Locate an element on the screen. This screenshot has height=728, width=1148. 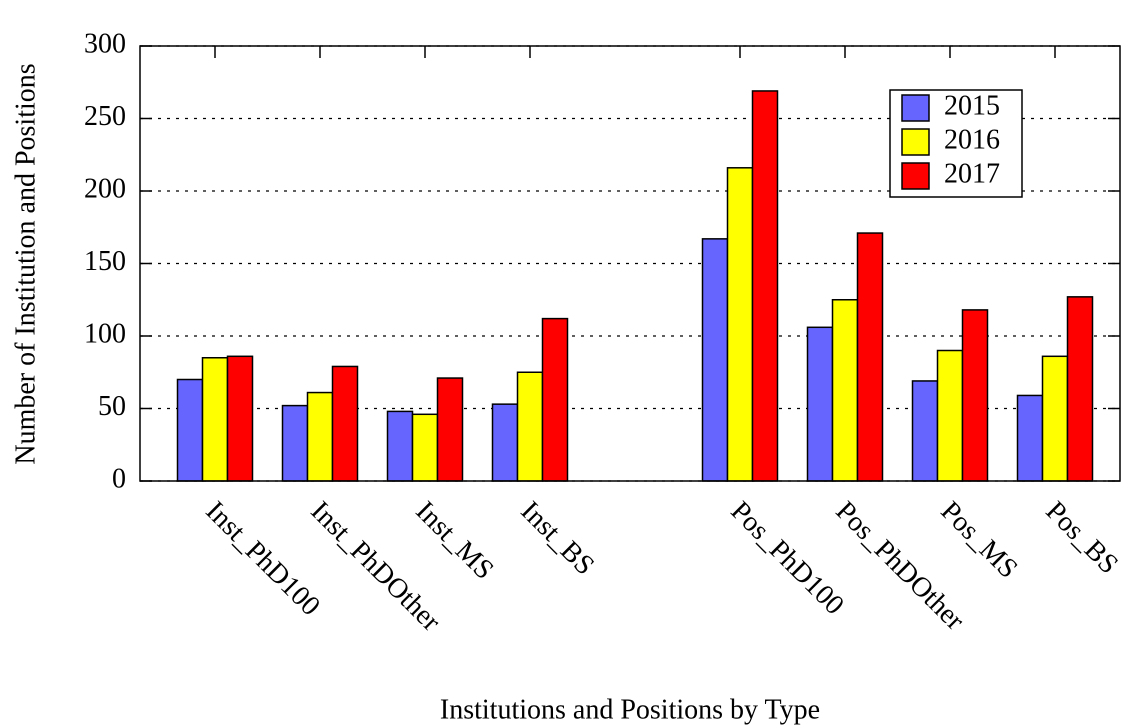
x-axis-label: Institutions and Positions by Type is located at coordinates (630, 709).